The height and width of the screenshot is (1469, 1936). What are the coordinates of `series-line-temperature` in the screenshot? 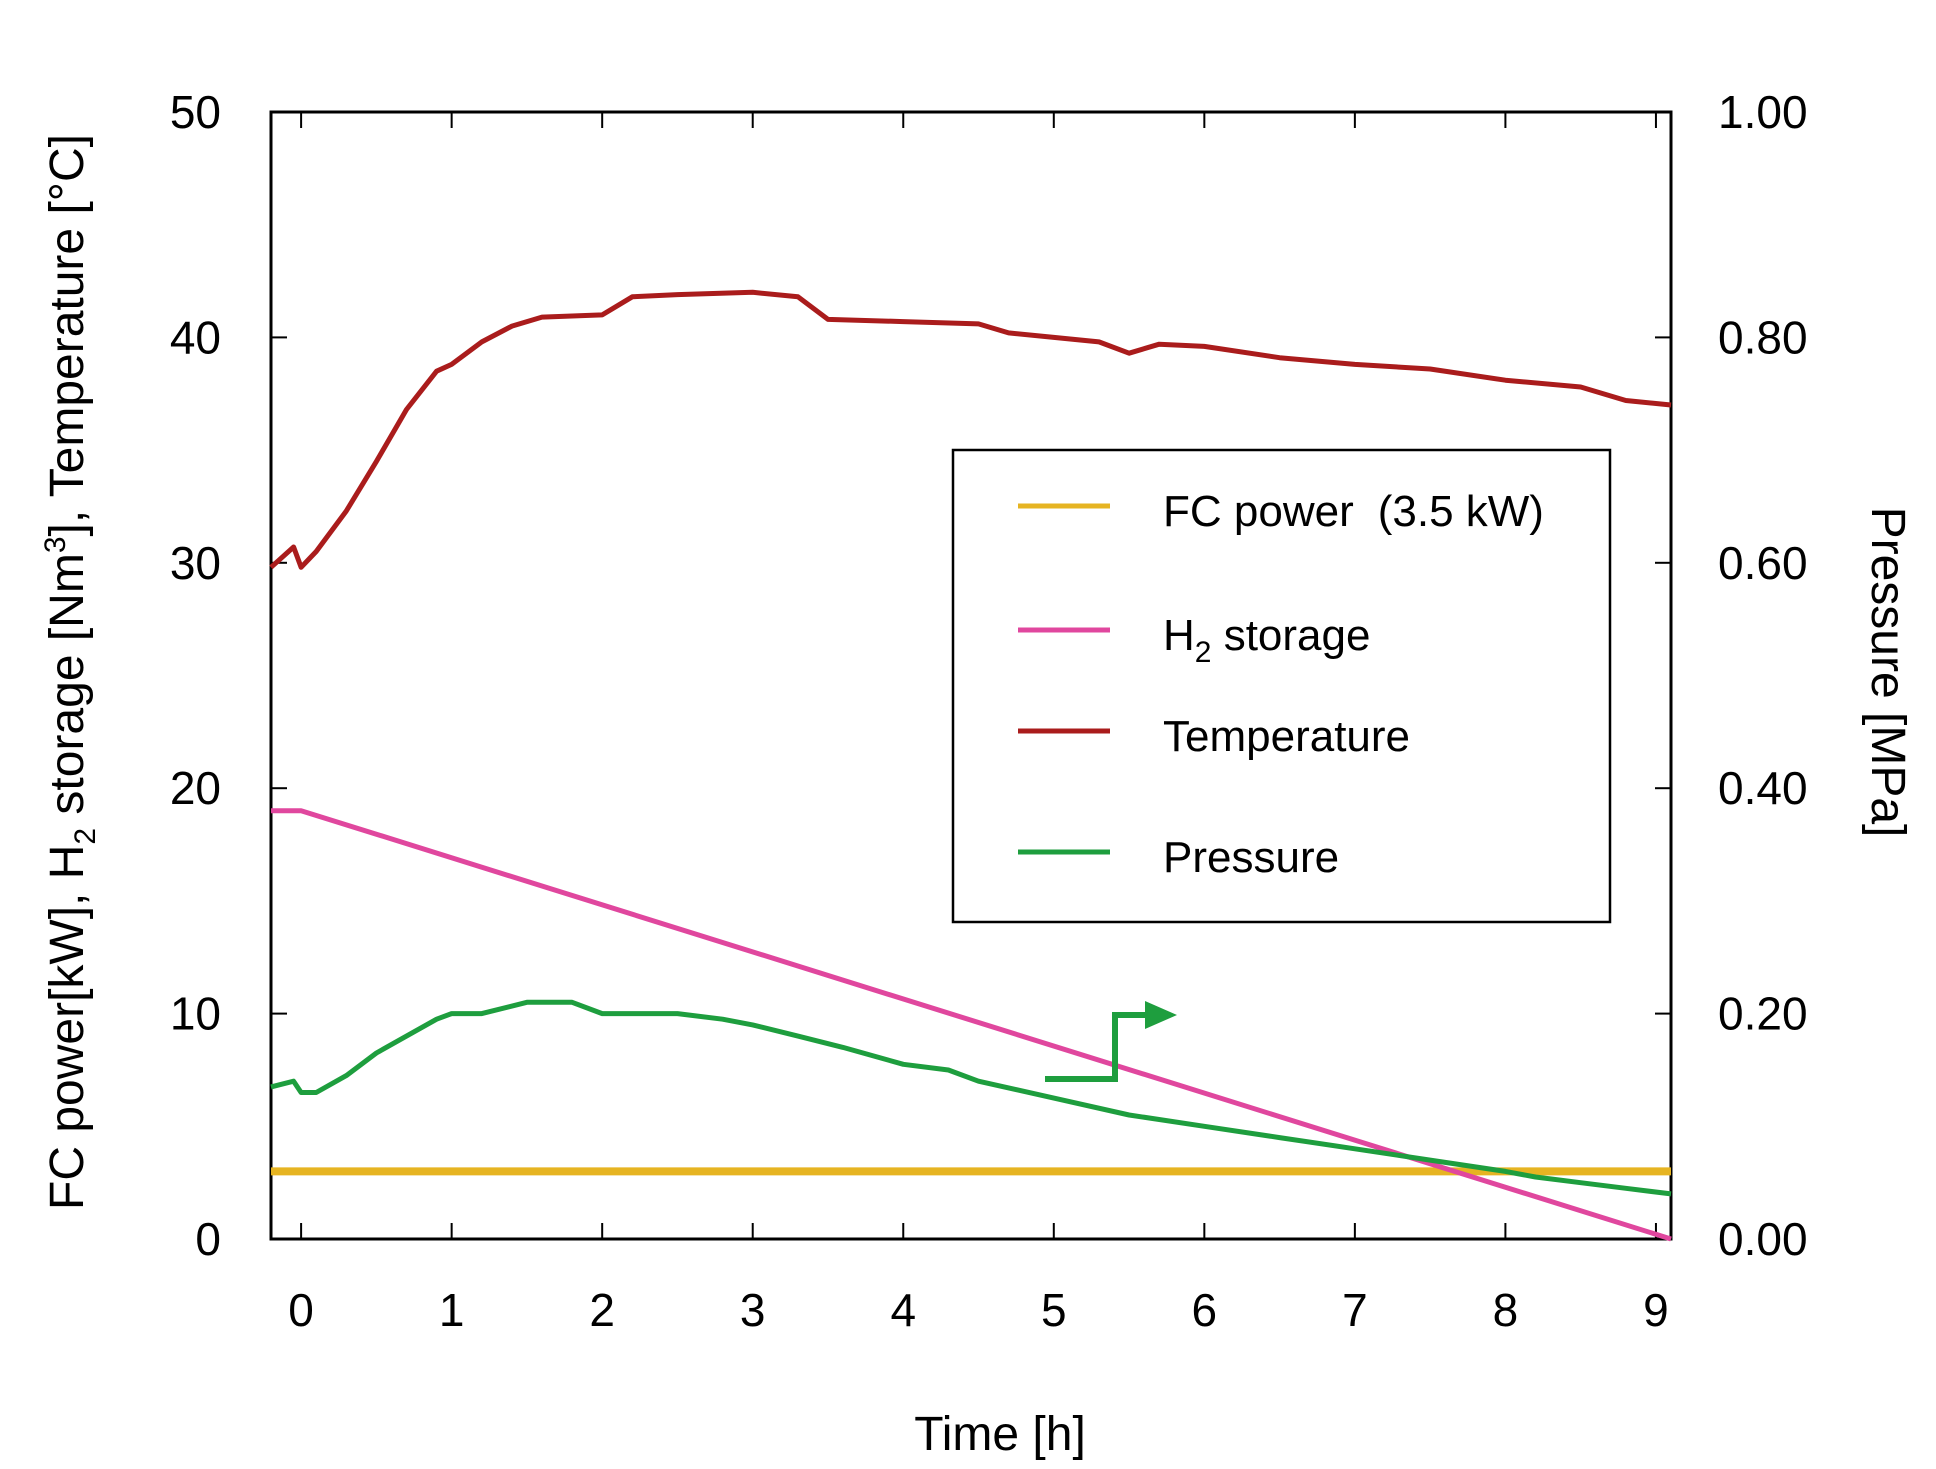 It's located at (970, 429).